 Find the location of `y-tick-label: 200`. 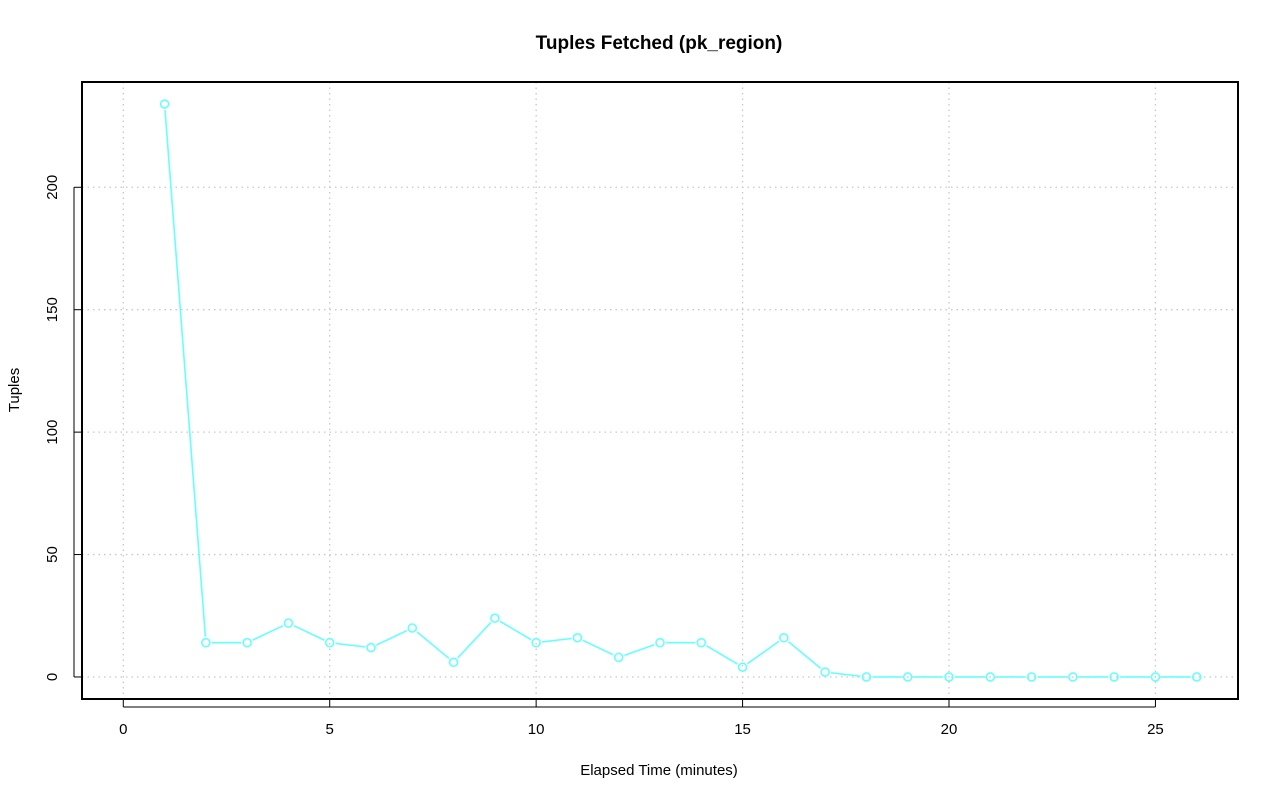

y-tick-label: 200 is located at coordinates (52, 187).